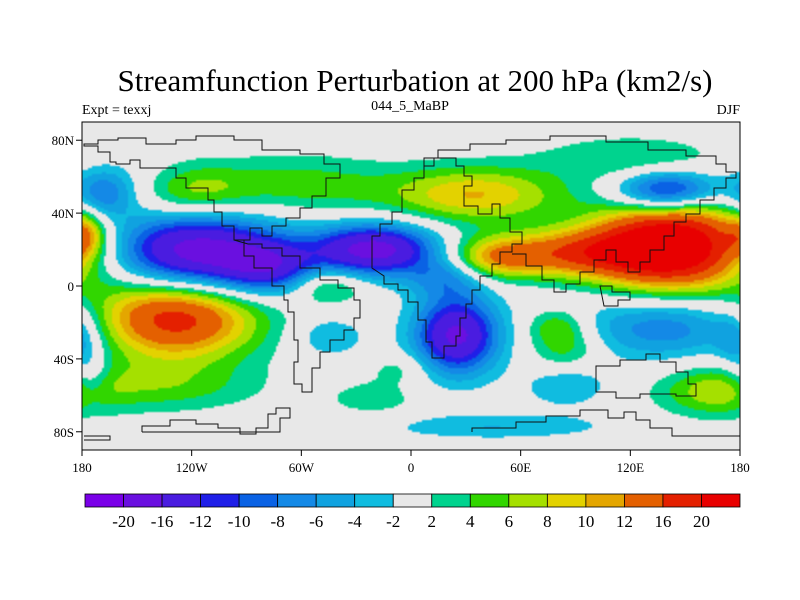 The height and width of the screenshot is (600, 800). Describe the element at coordinates (411, 467) in the screenshot. I see `x-tick-label: 0` at that location.